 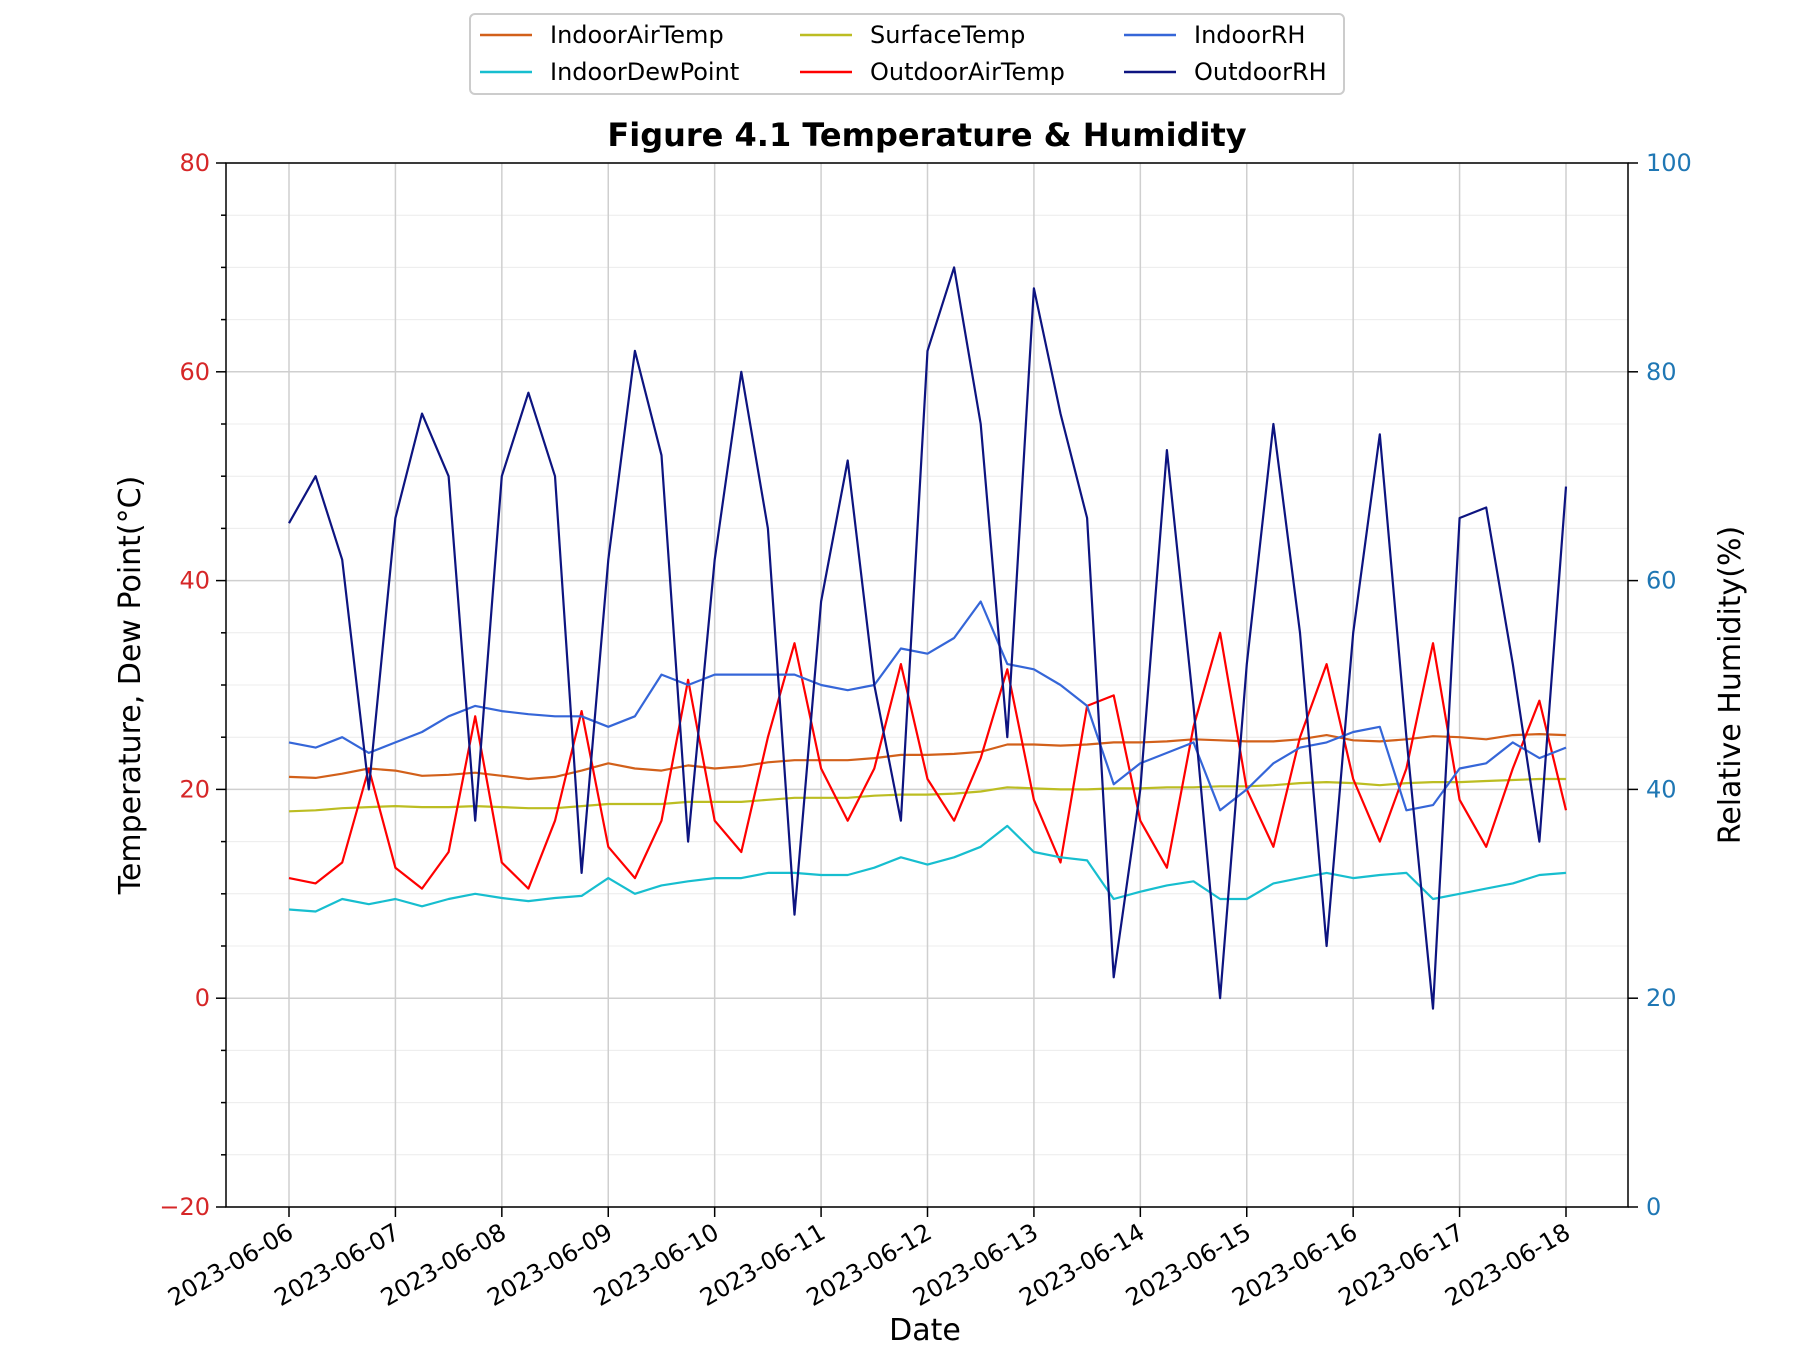 What do you see at coordinates (927, 795) in the screenshot?
I see `series-line-SurfaceTemp` at bounding box center [927, 795].